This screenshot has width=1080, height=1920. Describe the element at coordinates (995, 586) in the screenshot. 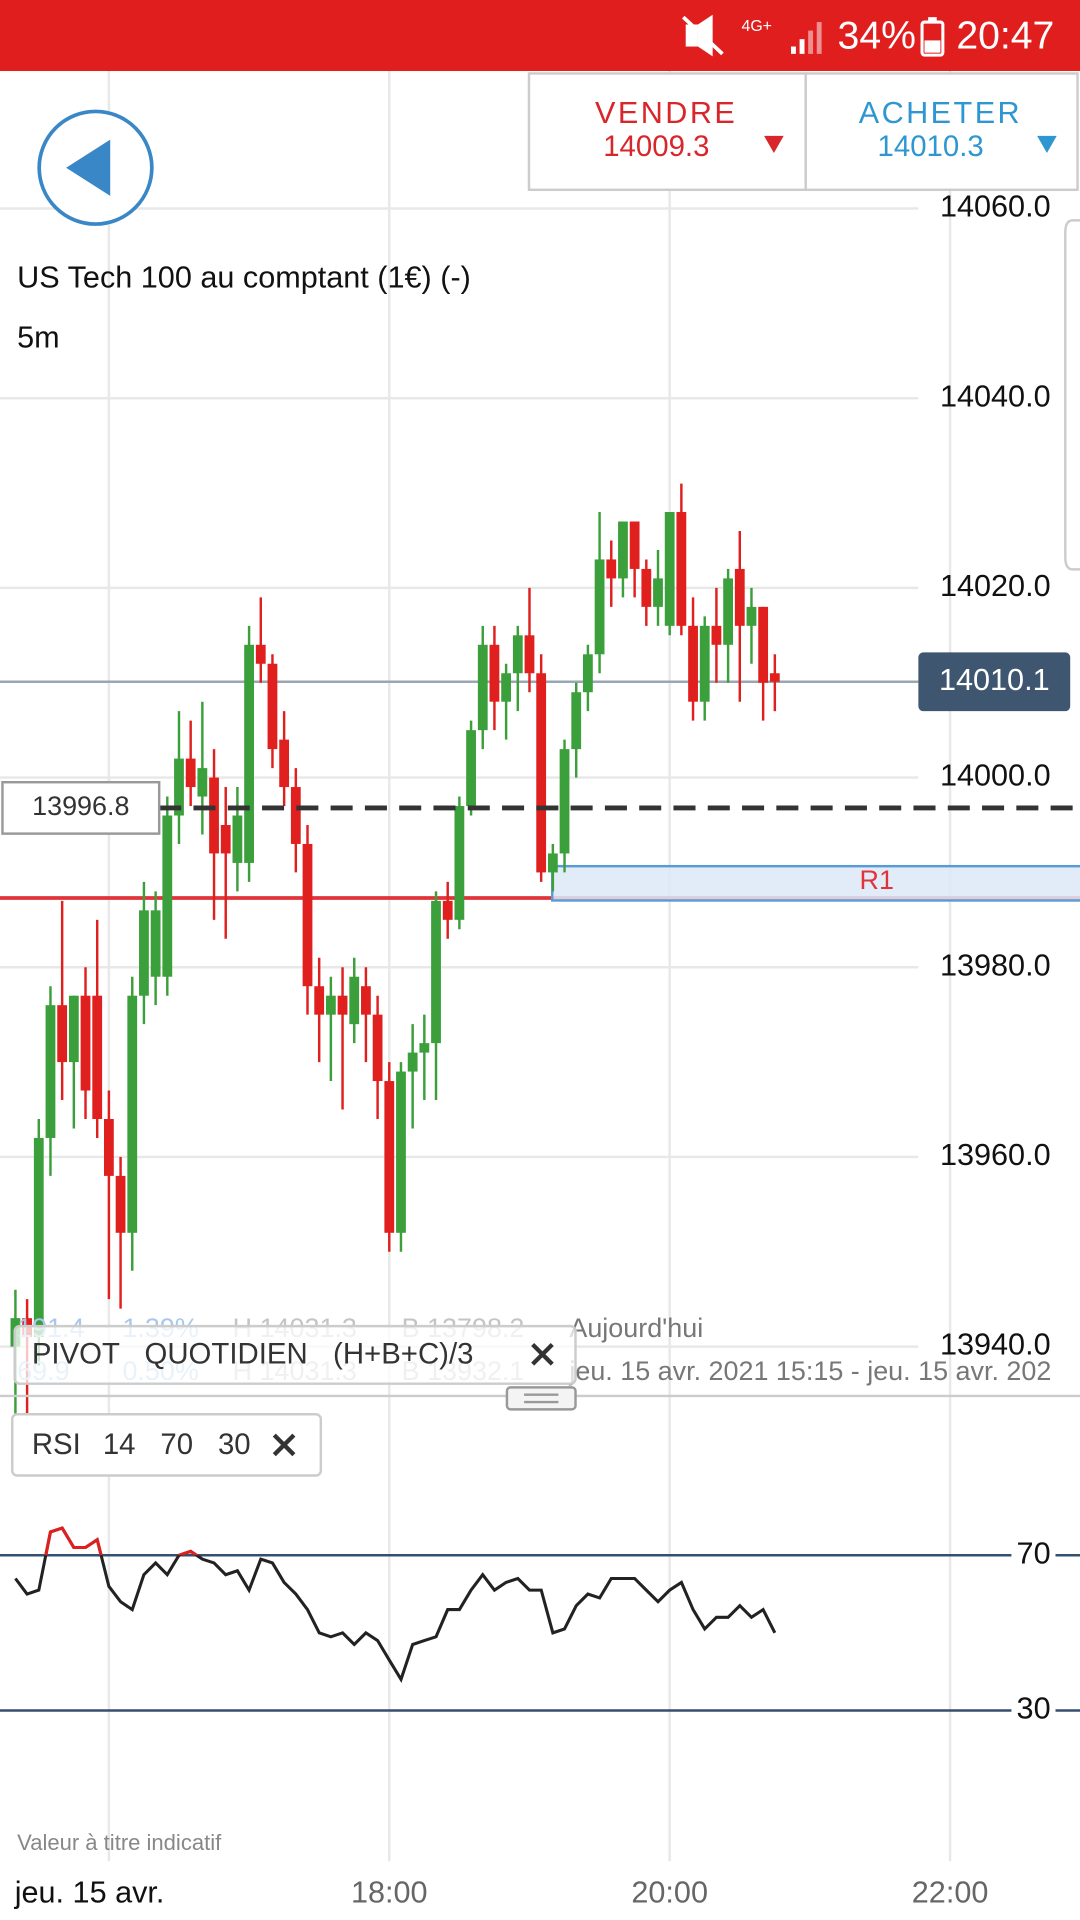

I see `y-tick-label: 14020.0` at that location.